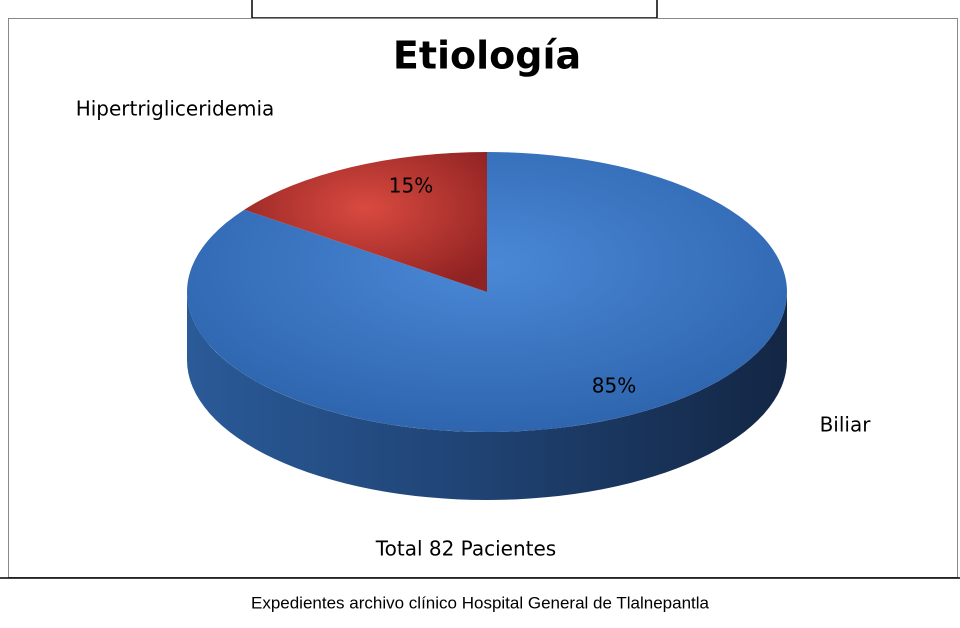 This screenshot has width=960, height=628. Describe the element at coordinates (175, 109) in the screenshot. I see `category-label: Hipertrigliceridemia` at that location.